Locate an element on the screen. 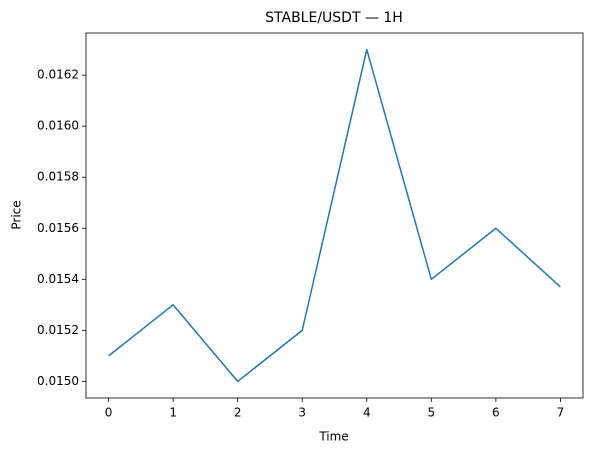  y-tick-label: 0.0156 is located at coordinates (58, 228).